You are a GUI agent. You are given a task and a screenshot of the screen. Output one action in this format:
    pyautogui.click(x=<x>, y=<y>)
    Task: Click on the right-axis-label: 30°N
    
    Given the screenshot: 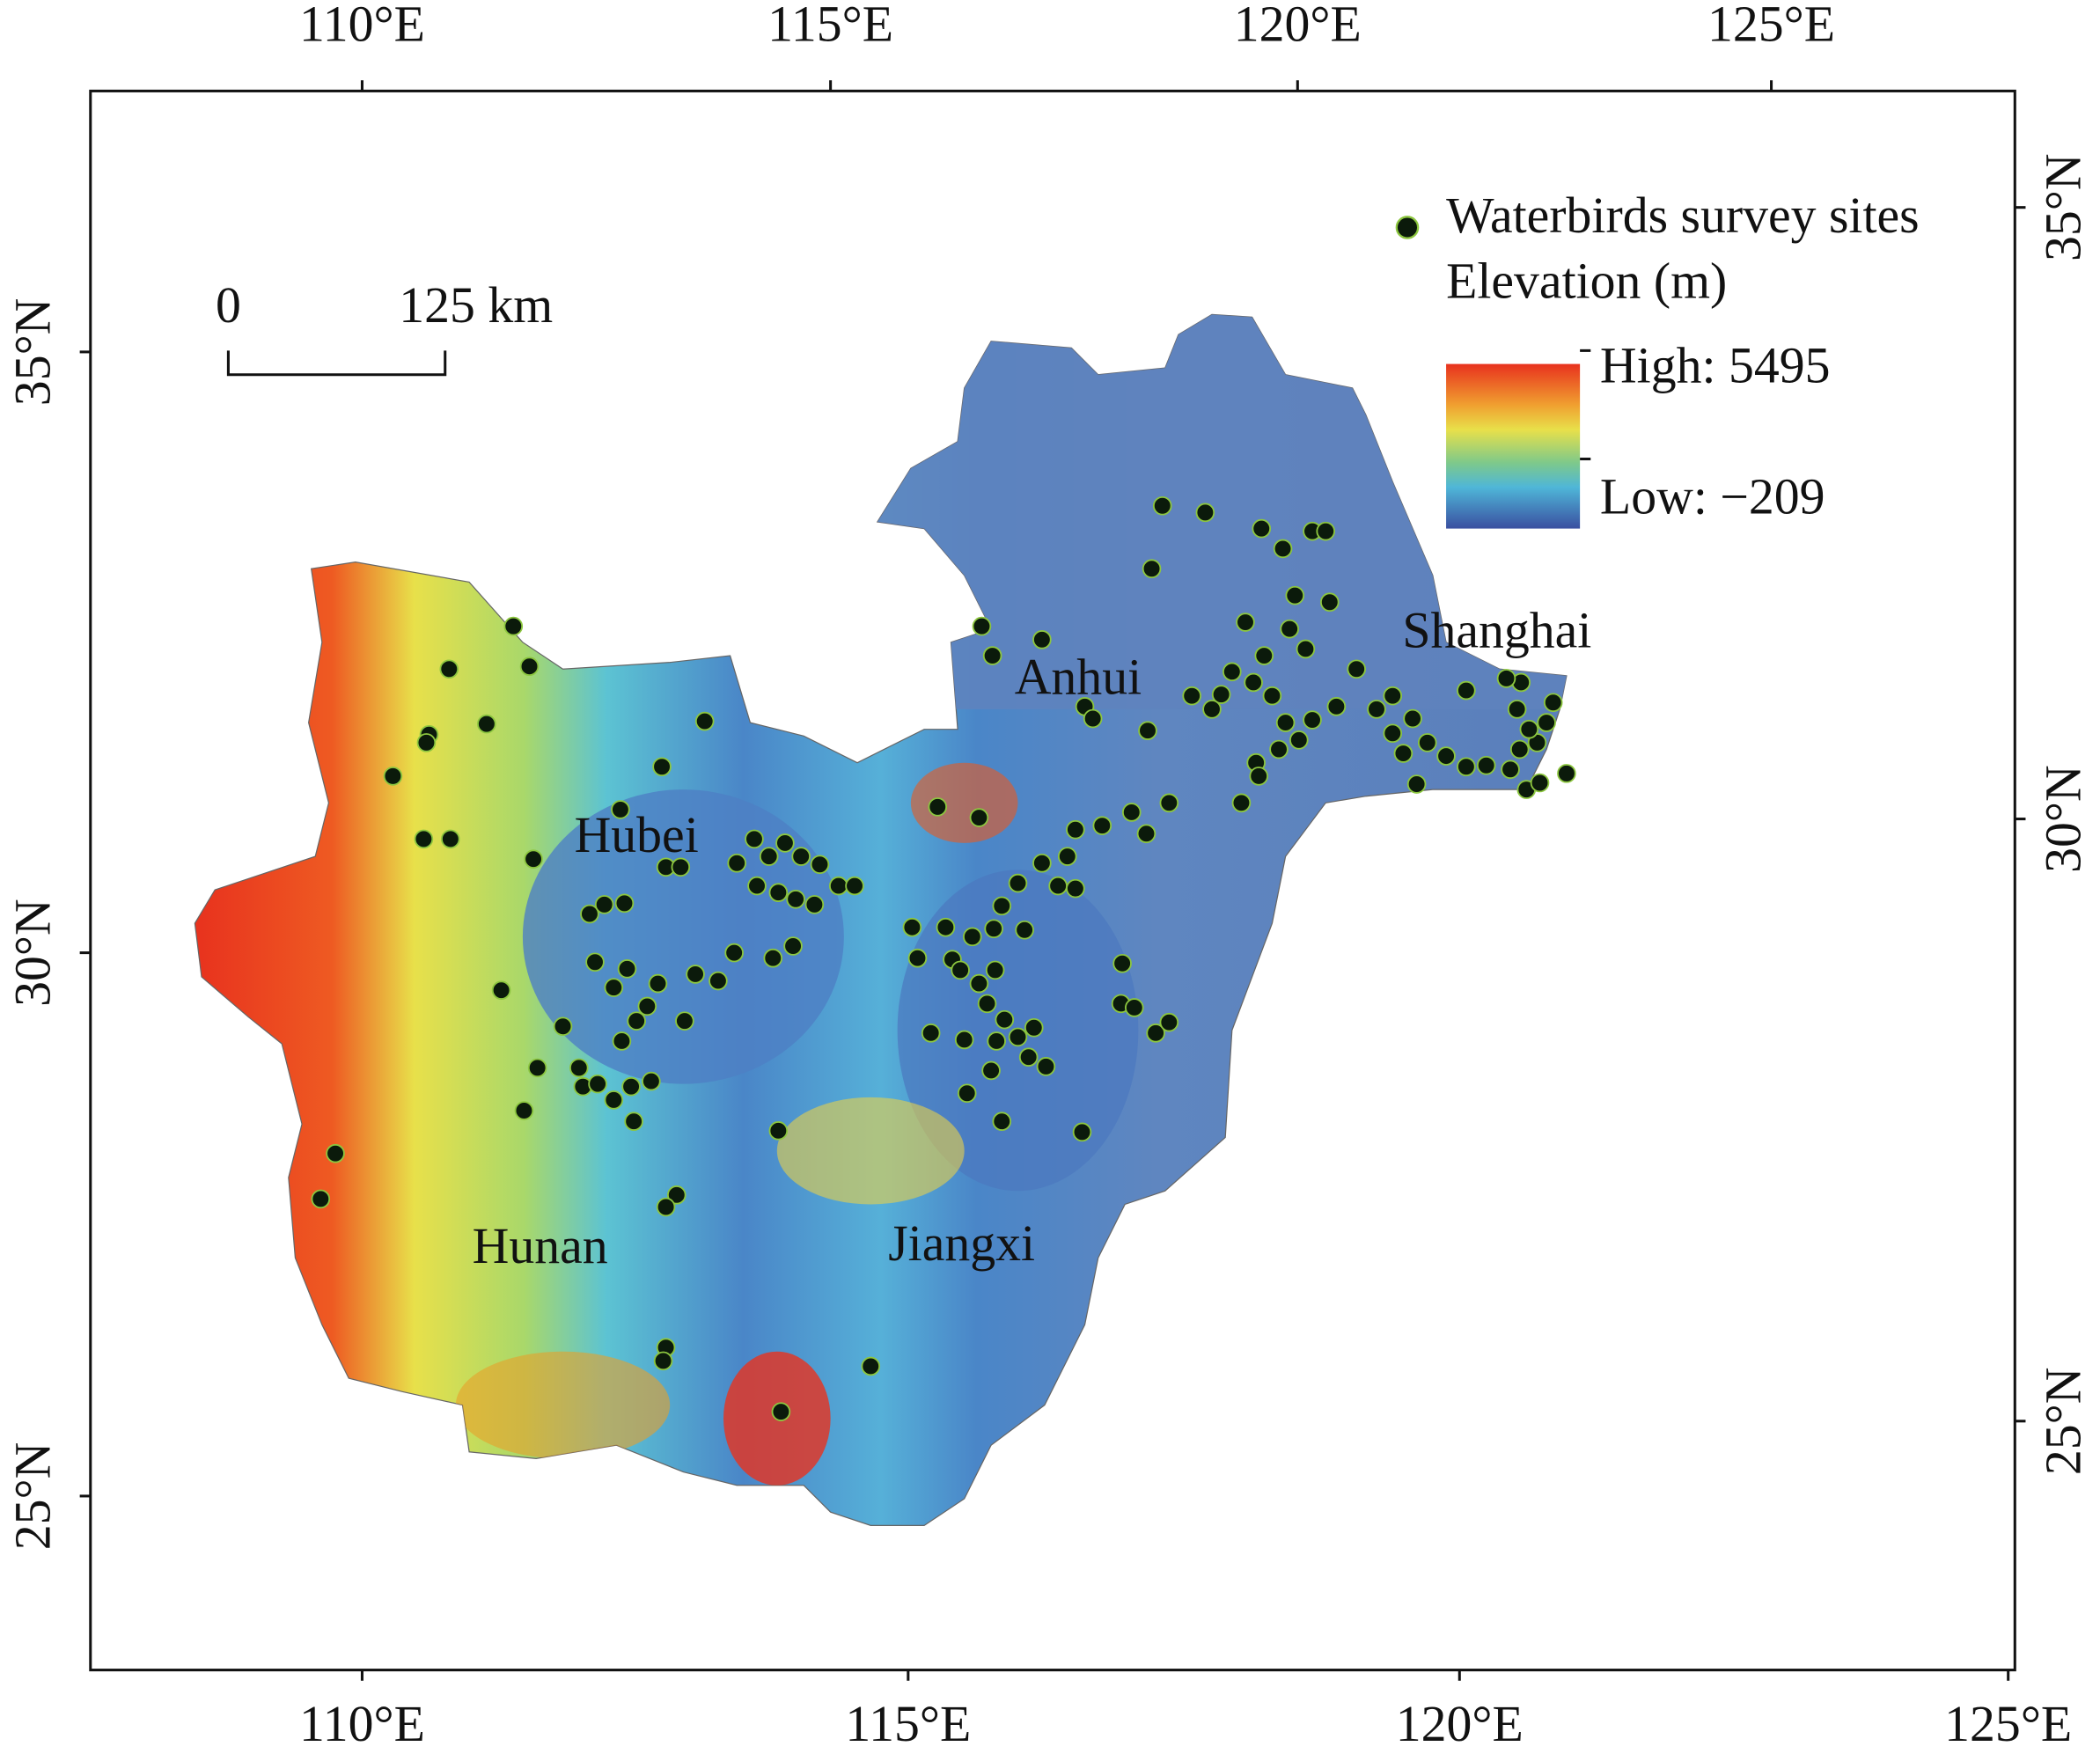 What is the action you would take?
    pyautogui.click(x=2063, y=819)
    